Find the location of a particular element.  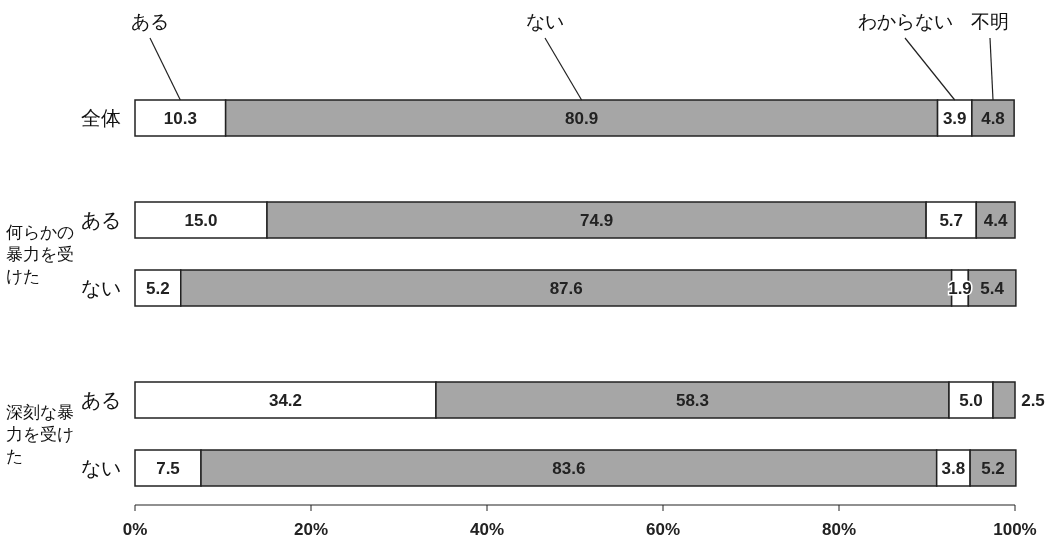

x-tick-label: 0% is located at coordinates (135, 529).